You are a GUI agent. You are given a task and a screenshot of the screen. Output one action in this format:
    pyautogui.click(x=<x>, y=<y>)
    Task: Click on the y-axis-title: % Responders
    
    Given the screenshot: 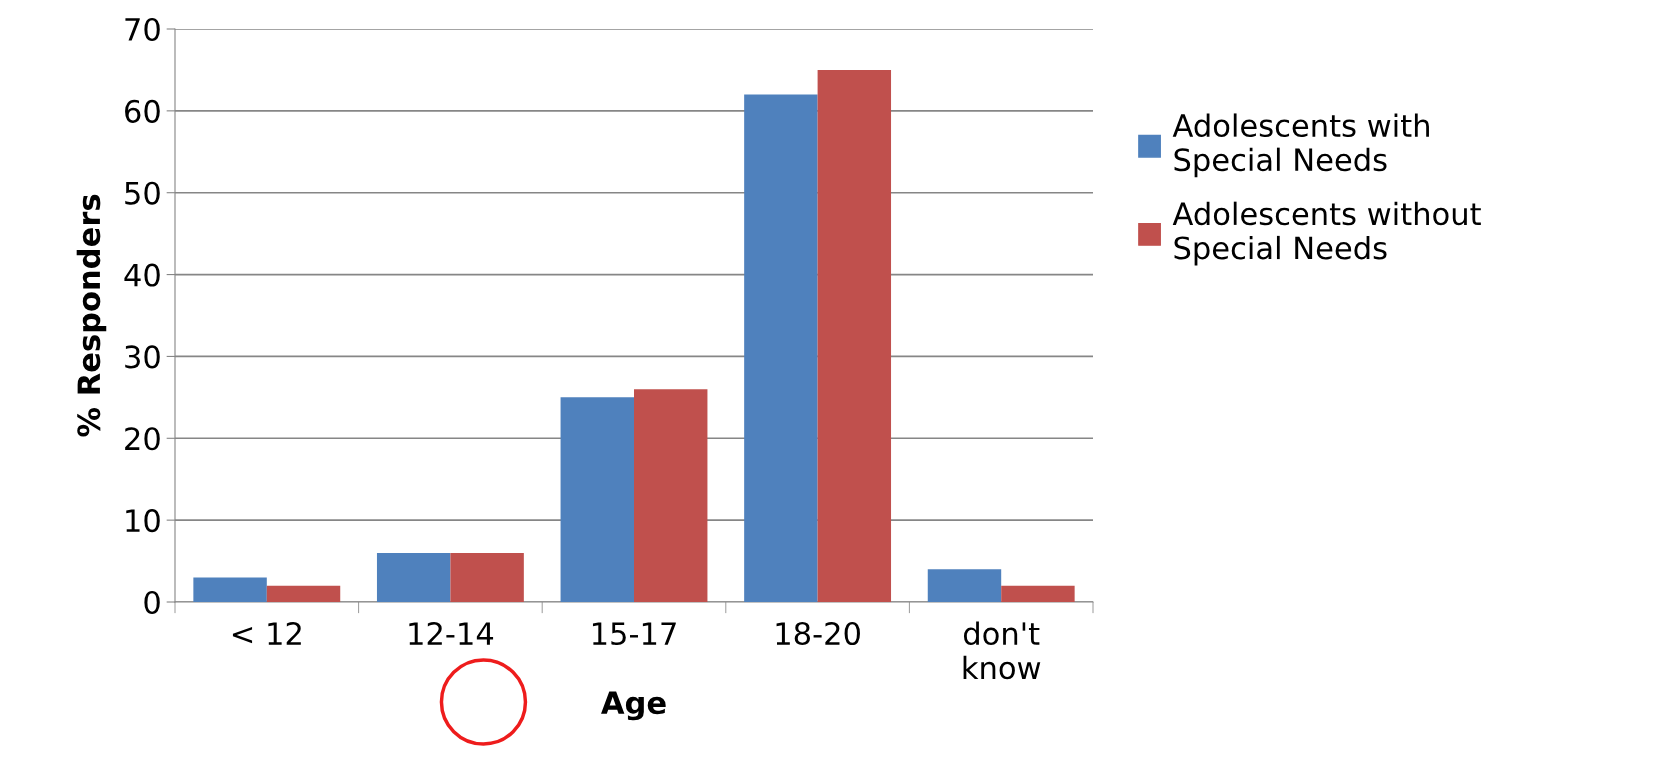 What is the action you would take?
    pyautogui.click(x=91, y=315)
    